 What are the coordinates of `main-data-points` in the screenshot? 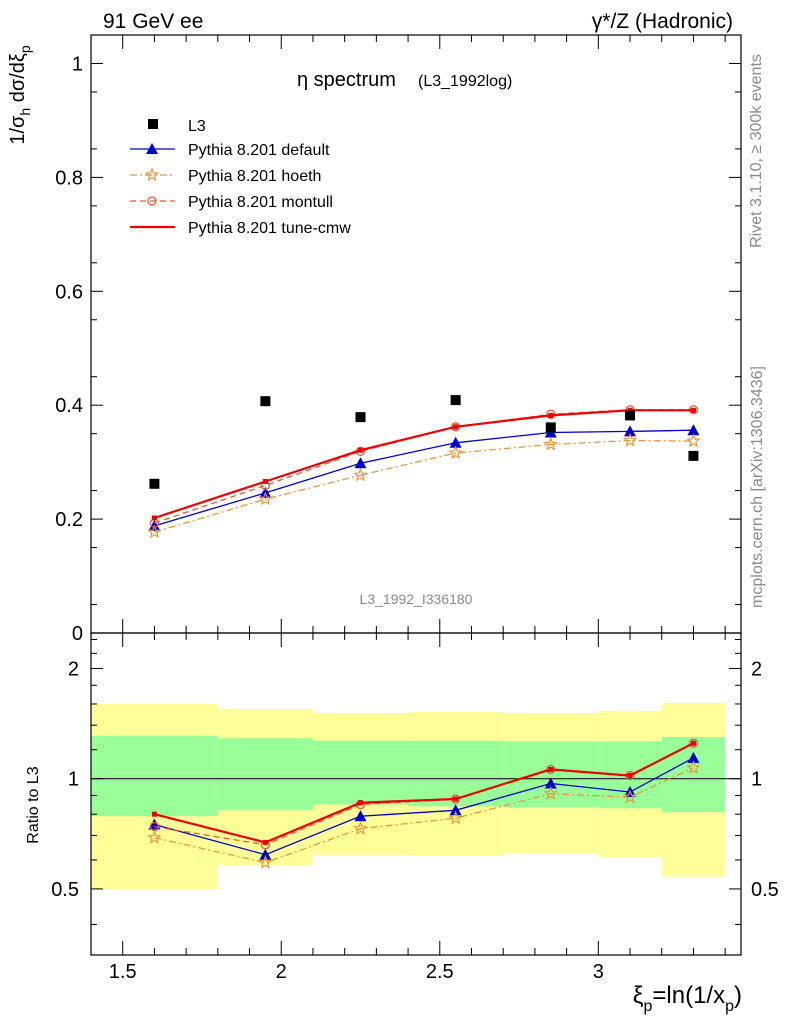 It's located at (424, 442).